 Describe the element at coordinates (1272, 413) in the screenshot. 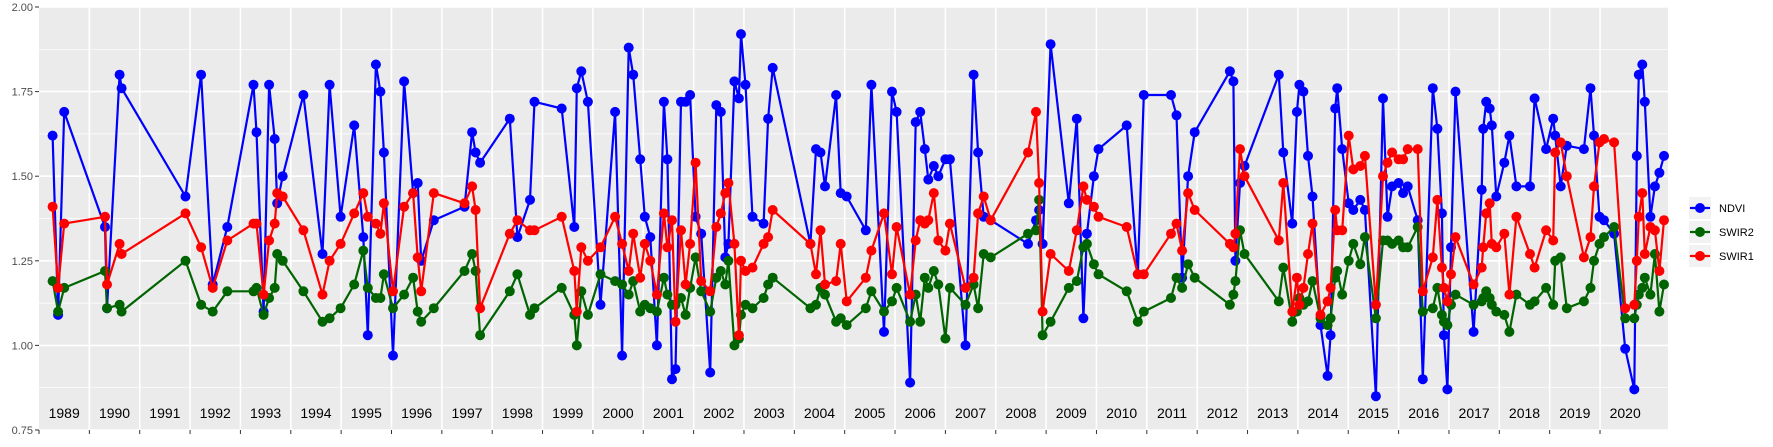

I see `year-label: 2013` at that location.